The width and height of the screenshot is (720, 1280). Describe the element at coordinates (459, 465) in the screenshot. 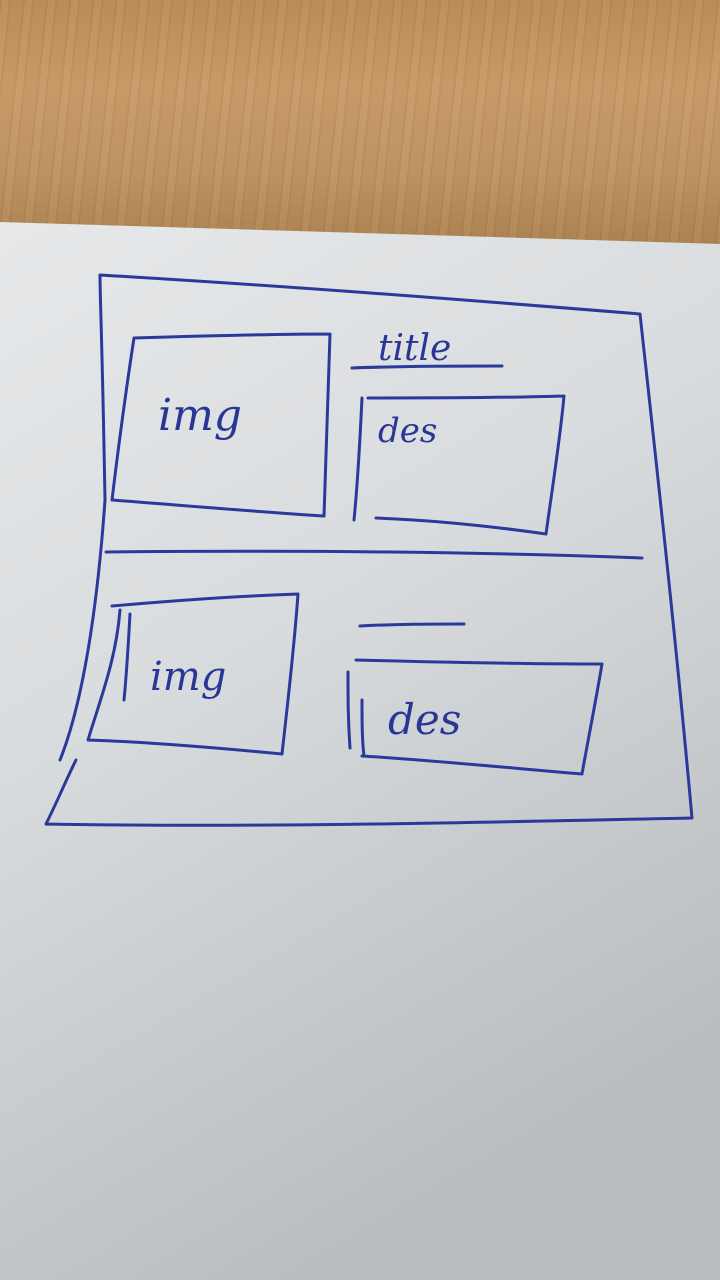

I see `row-1-description-box` at that location.